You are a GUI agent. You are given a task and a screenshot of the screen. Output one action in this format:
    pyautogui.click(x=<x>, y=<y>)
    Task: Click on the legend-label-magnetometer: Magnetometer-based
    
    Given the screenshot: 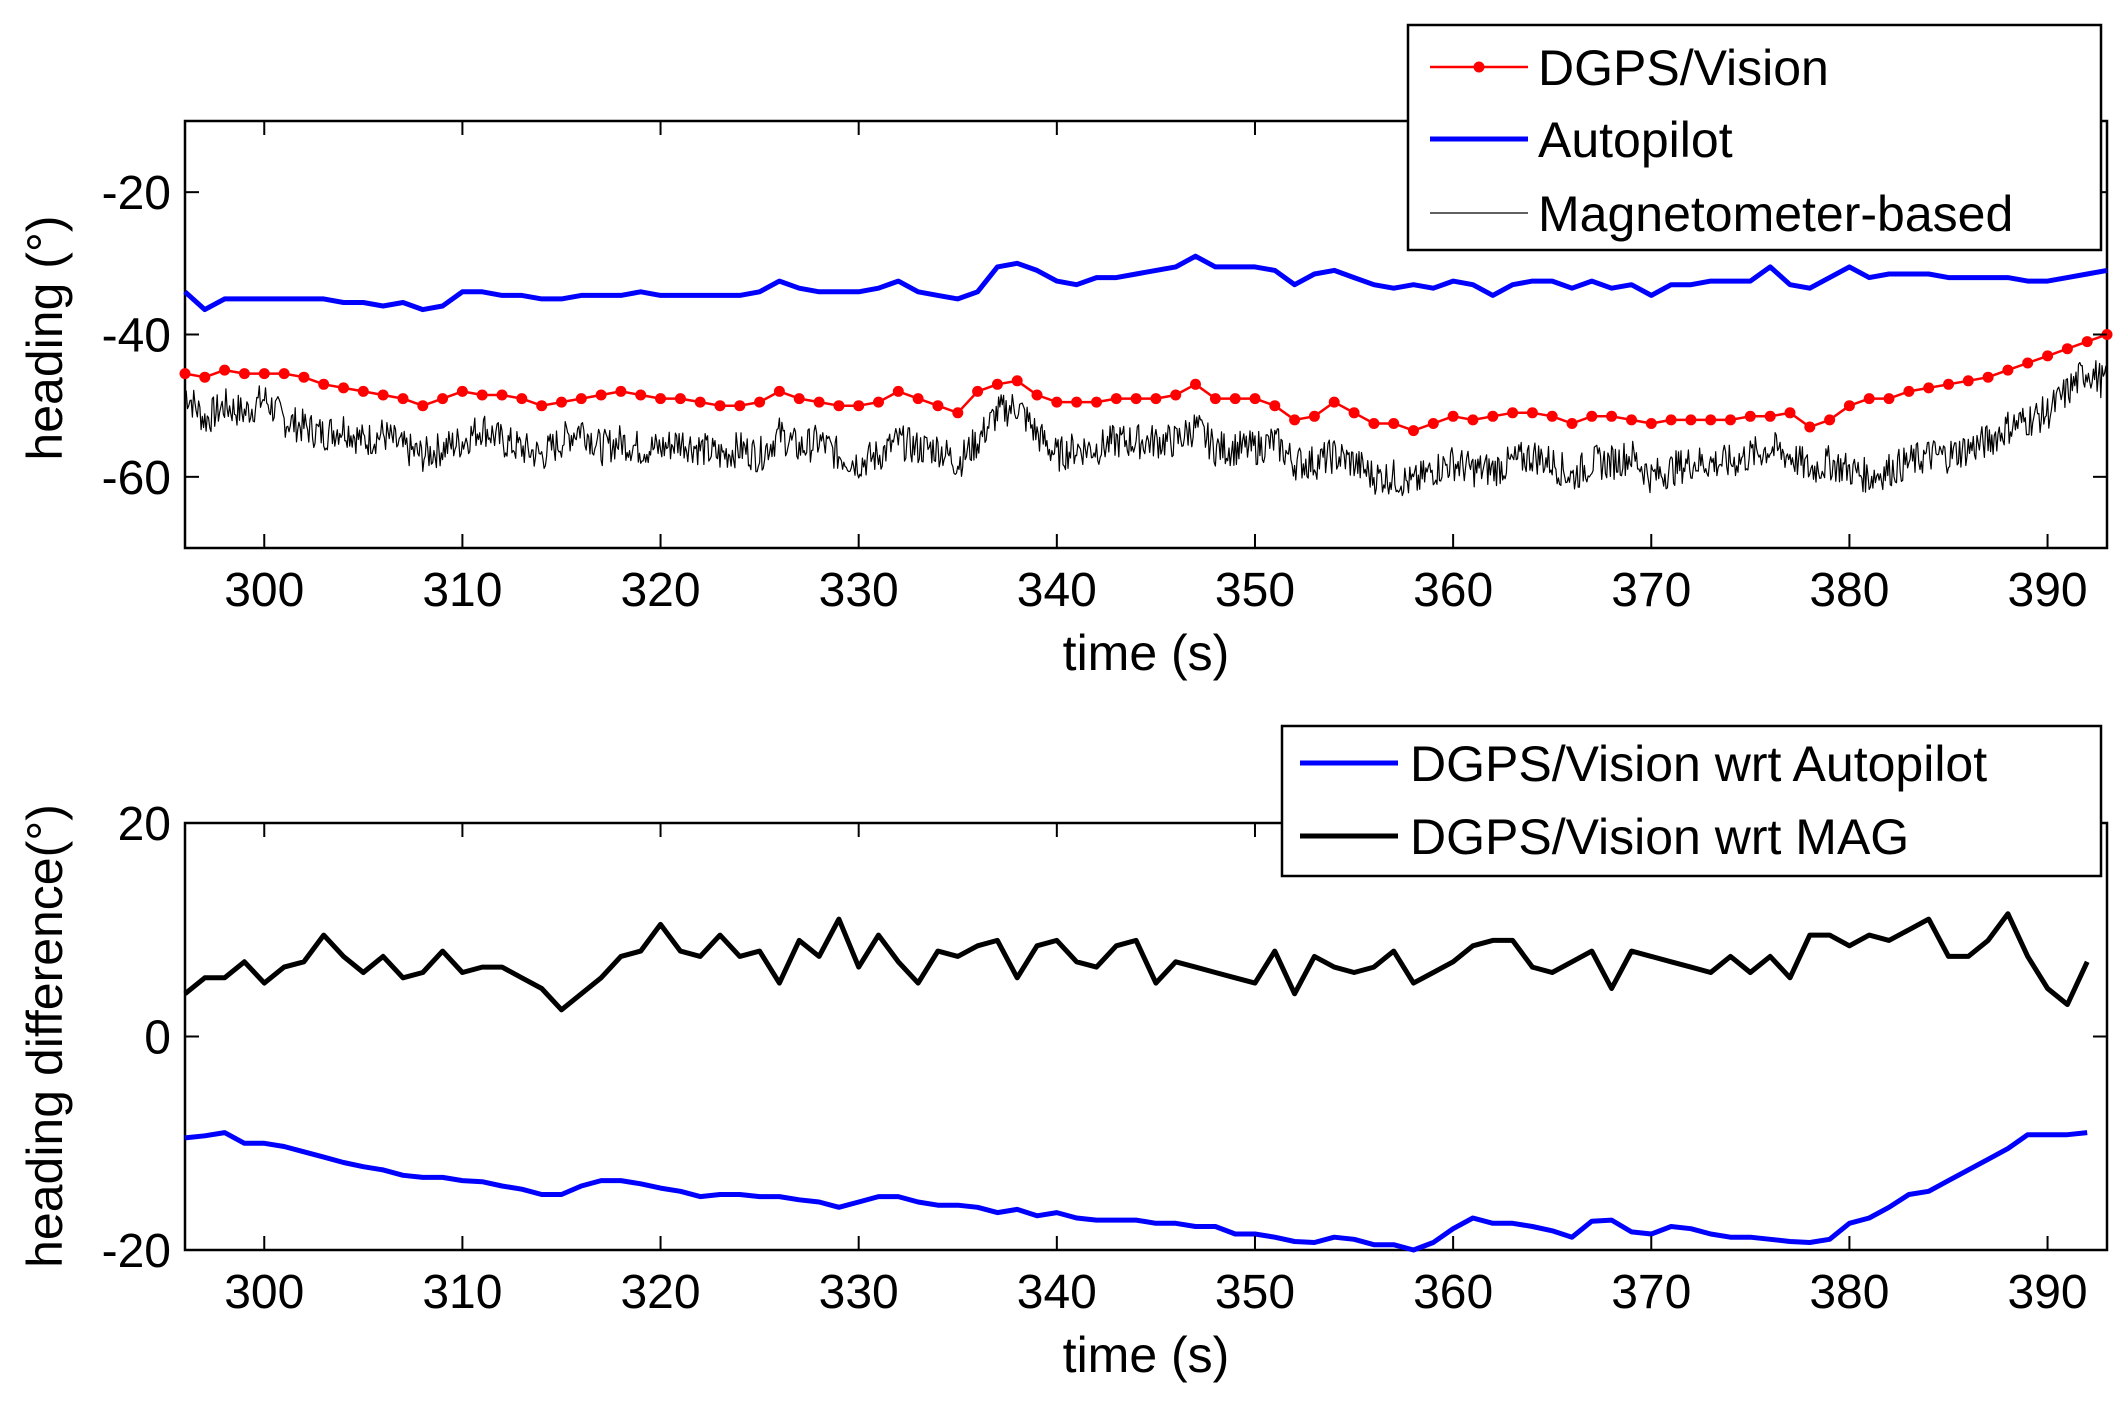 What is the action you would take?
    pyautogui.click(x=1775, y=214)
    